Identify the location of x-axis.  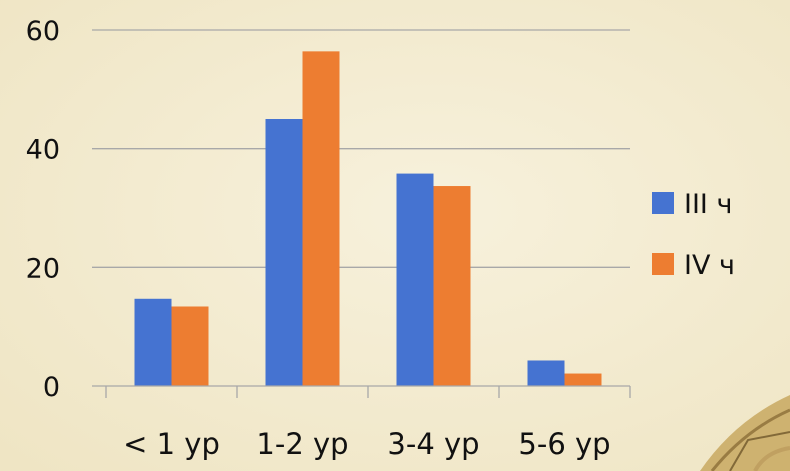
(361, 391).